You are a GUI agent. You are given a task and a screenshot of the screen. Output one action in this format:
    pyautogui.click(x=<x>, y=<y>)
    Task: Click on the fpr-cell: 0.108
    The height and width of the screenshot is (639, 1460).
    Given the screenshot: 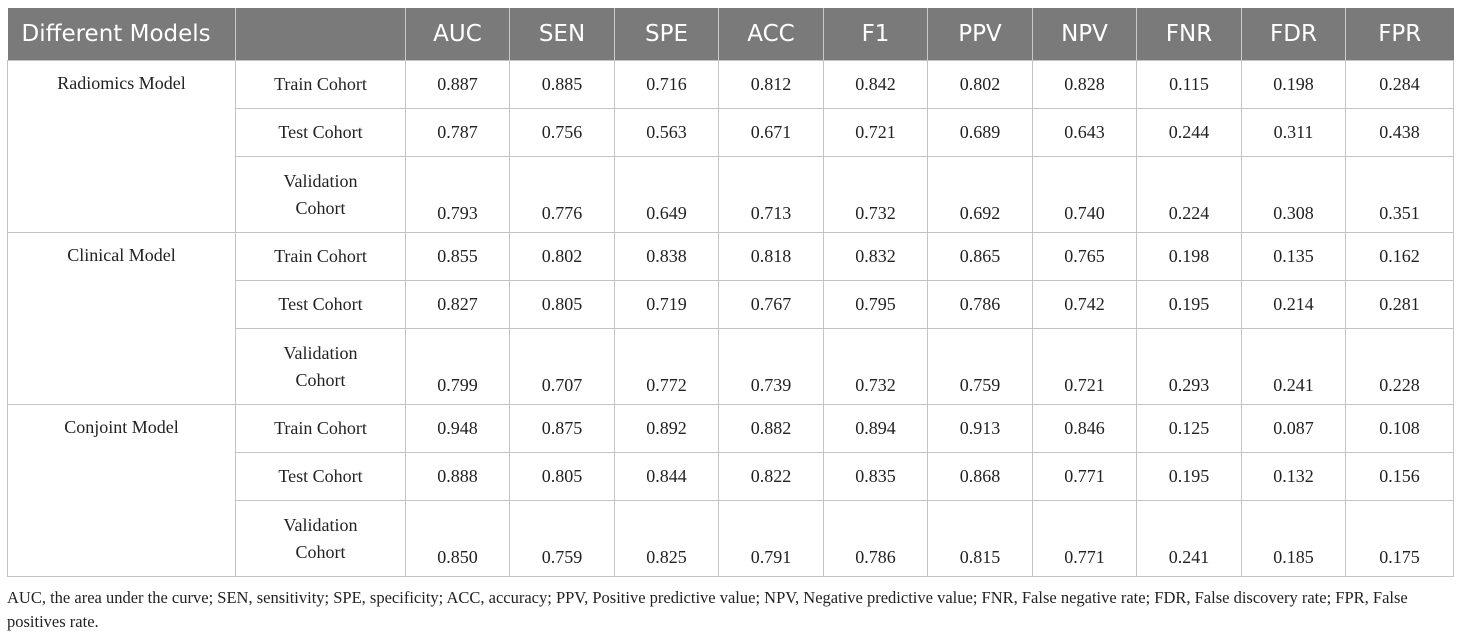 What is the action you would take?
    pyautogui.click(x=1399, y=428)
    